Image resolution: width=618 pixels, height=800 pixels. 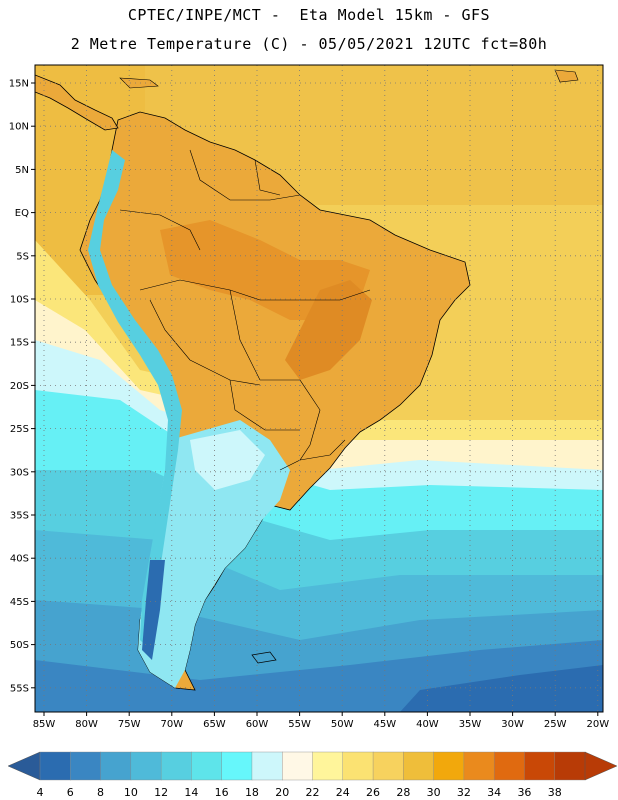 I want to click on colorbar-label: 16, so click(x=222, y=792).